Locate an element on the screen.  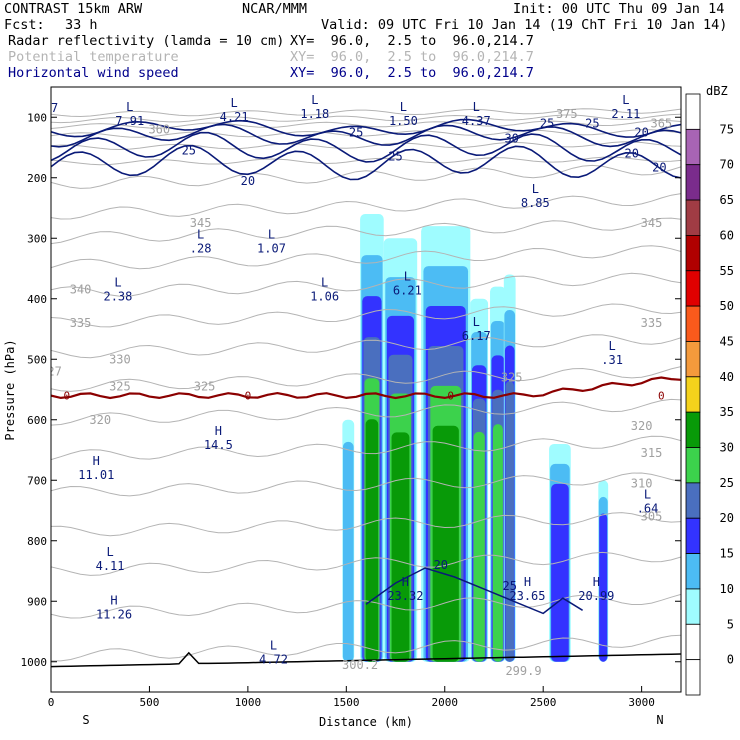
y-tick-label: 1000 is located at coordinates (34, 662).